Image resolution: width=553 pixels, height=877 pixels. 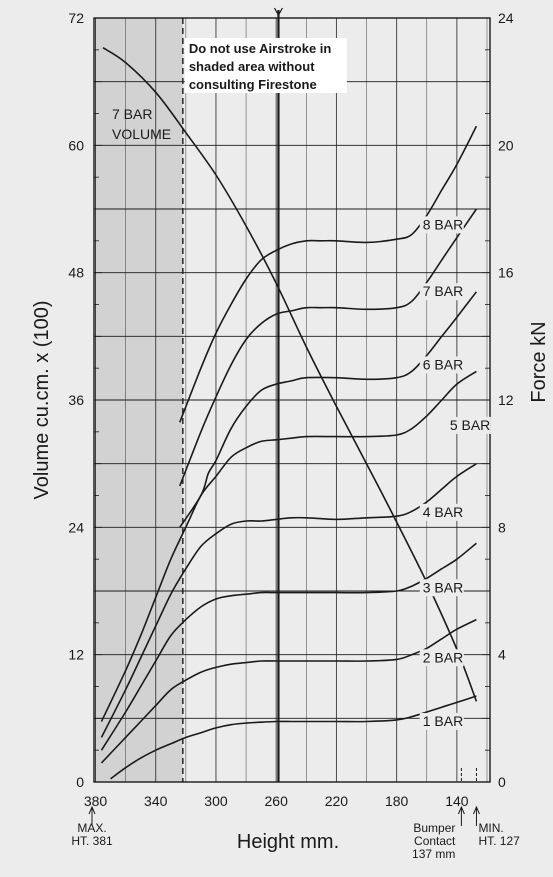 I want to click on x-tick-label: 140, so click(x=457, y=801).